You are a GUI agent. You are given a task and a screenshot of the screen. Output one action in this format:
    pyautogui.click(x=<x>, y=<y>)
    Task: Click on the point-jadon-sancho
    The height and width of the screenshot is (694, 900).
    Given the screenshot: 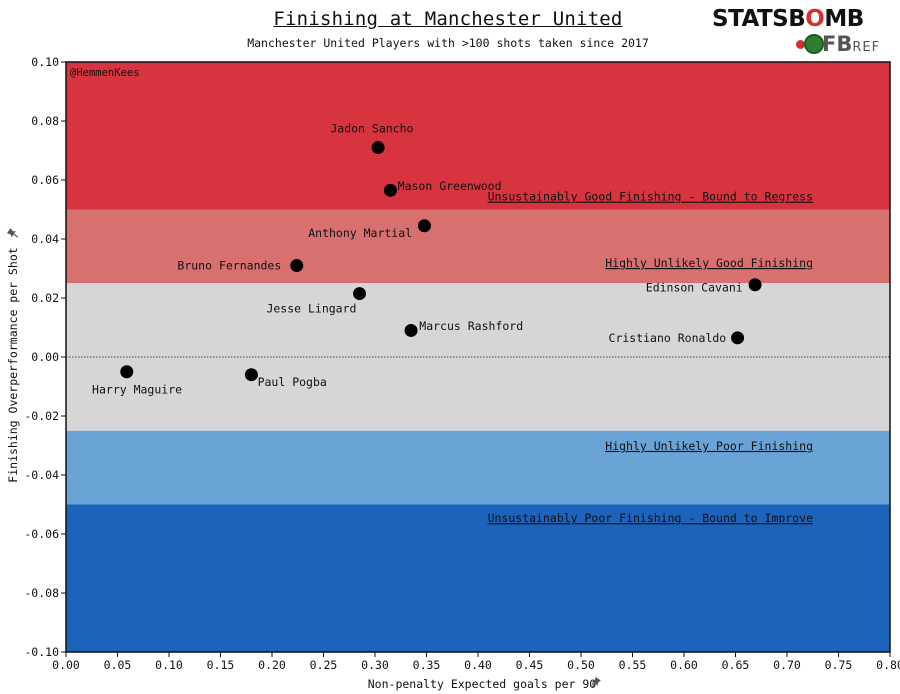 What is the action you would take?
    pyautogui.click(x=378, y=148)
    